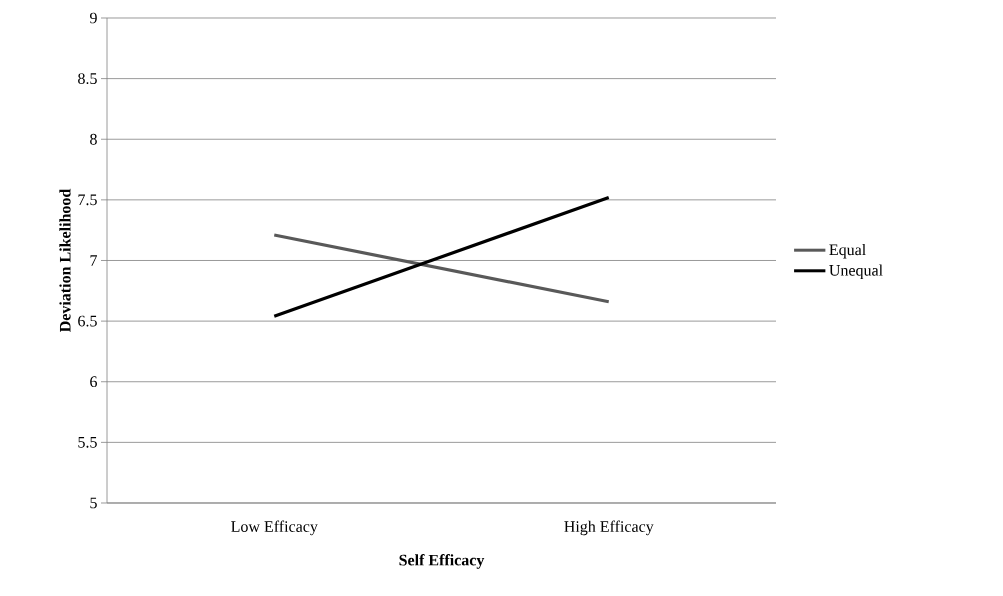 This screenshot has height=596, width=1003. I want to click on y-tick-label: 7, so click(94, 260).